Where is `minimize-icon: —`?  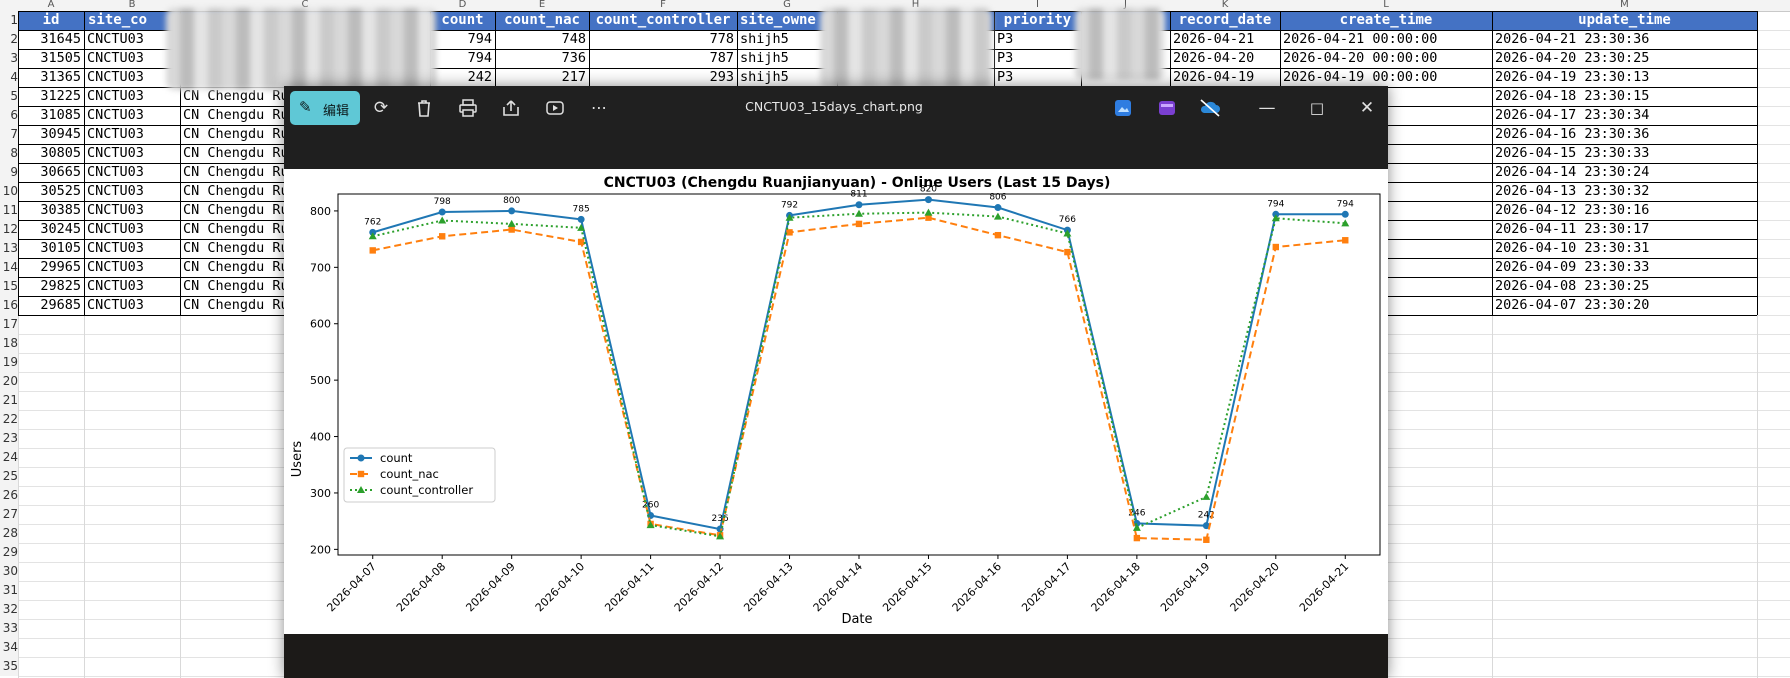
minimize-icon: — is located at coordinates (1267, 108).